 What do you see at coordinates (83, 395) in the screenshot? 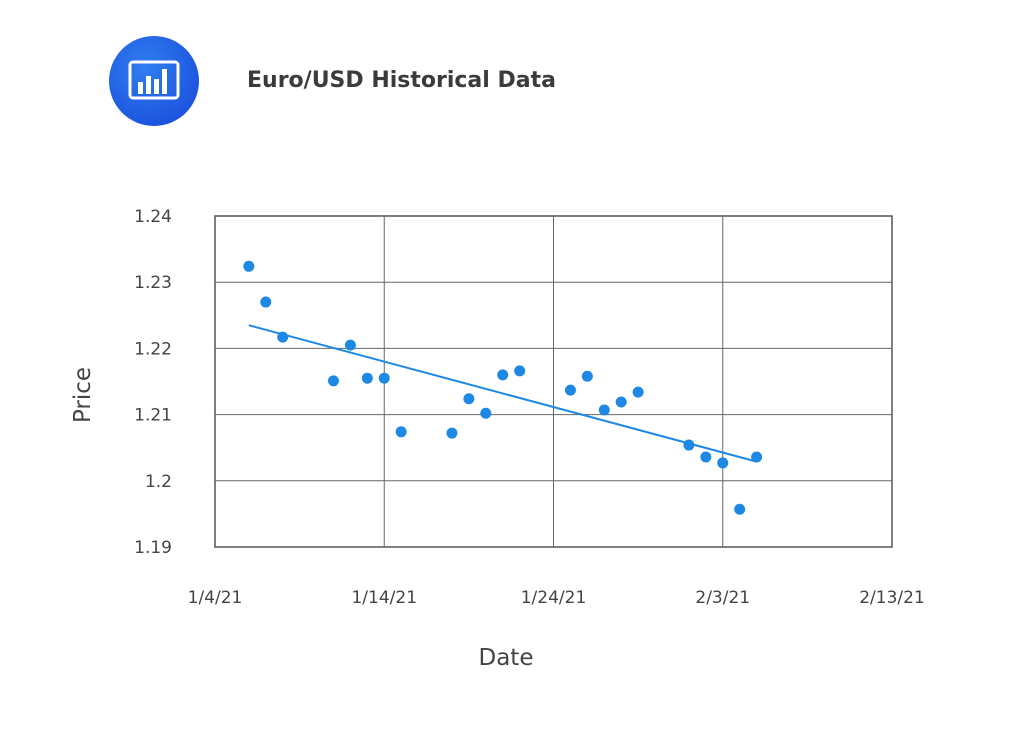
I see `y-axis-label: Price` at bounding box center [83, 395].